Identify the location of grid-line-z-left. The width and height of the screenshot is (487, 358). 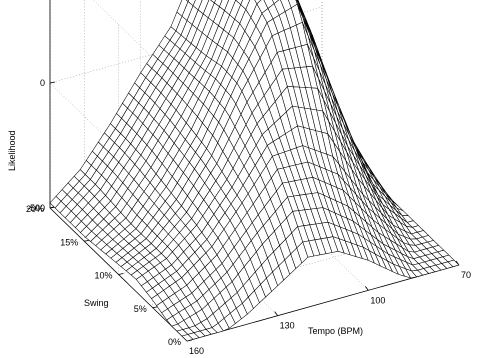
(118, 149).